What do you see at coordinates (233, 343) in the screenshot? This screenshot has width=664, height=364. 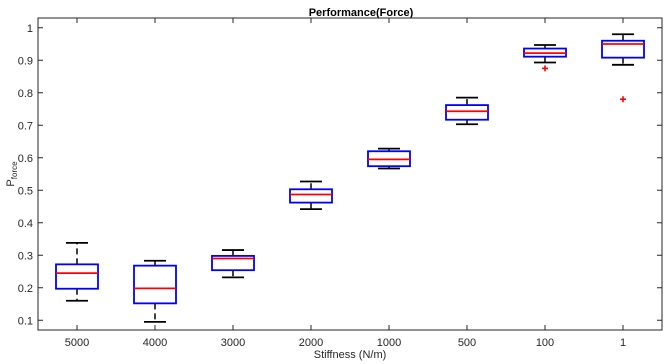 I see `x-tick-label: 3000` at bounding box center [233, 343].